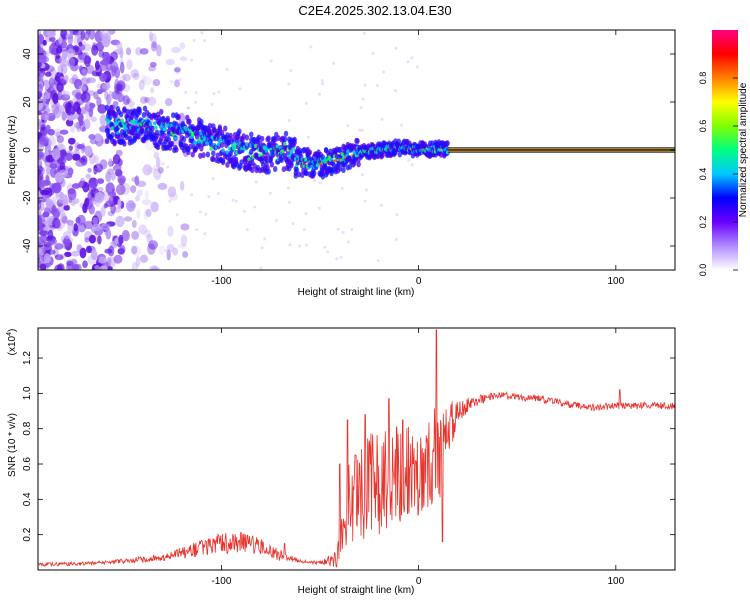 This screenshot has width=750, height=600. Describe the element at coordinates (12, 150) in the screenshot. I see `spectrogram-y-label: Frequency (Hz)` at that location.